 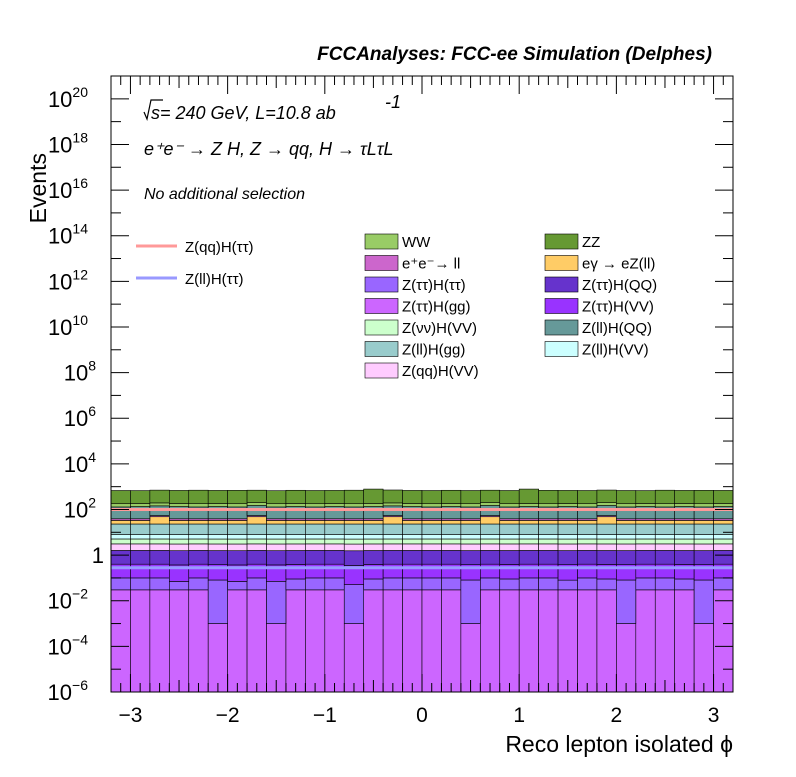 What do you see at coordinates (269, 149) in the screenshot?
I see `process-annotation: e⁺e⁻ → Z H, Z → qq, H → τLτL` at bounding box center [269, 149].